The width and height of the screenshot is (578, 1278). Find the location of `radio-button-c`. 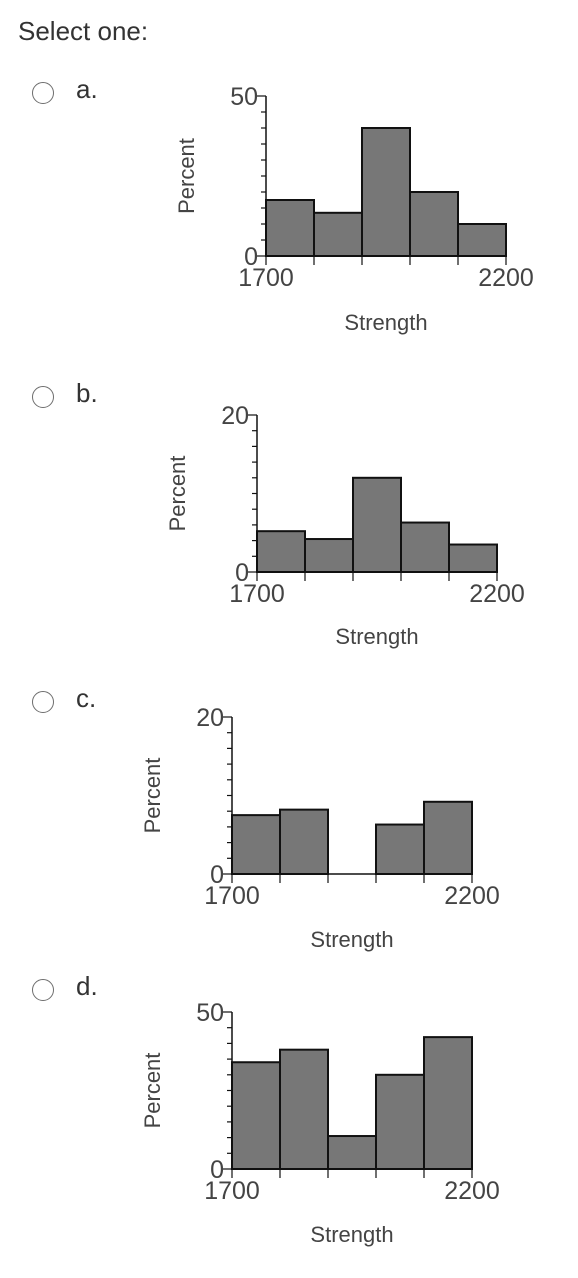

radio-button-c is located at coordinates (43, 702).